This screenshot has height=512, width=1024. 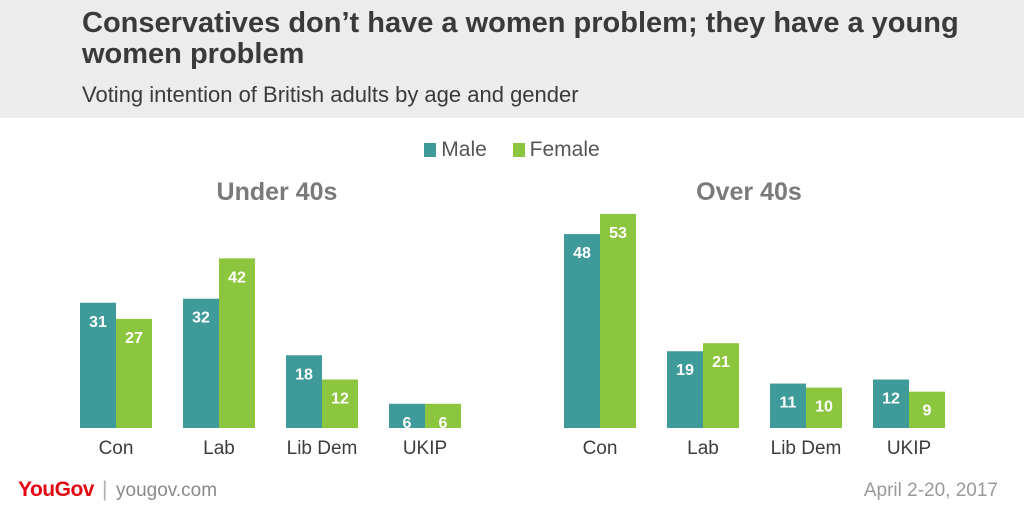 I want to click on legend-label-male: Male, so click(x=464, y=149).